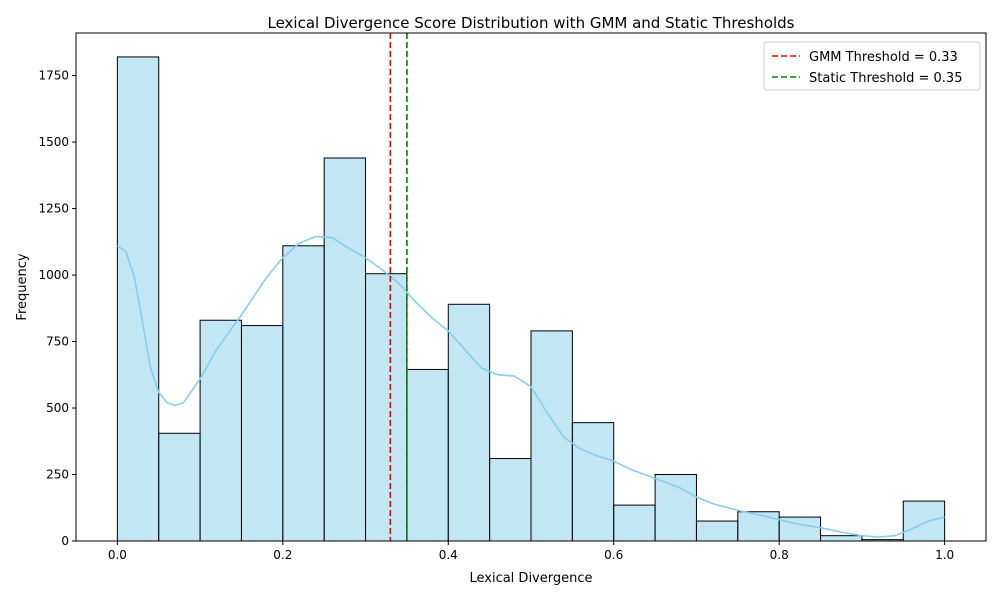  What do you see at coordinates (53, 209) in the screenshot?
I see `y-tick-label: 1250` at bounding box center [53, 209].